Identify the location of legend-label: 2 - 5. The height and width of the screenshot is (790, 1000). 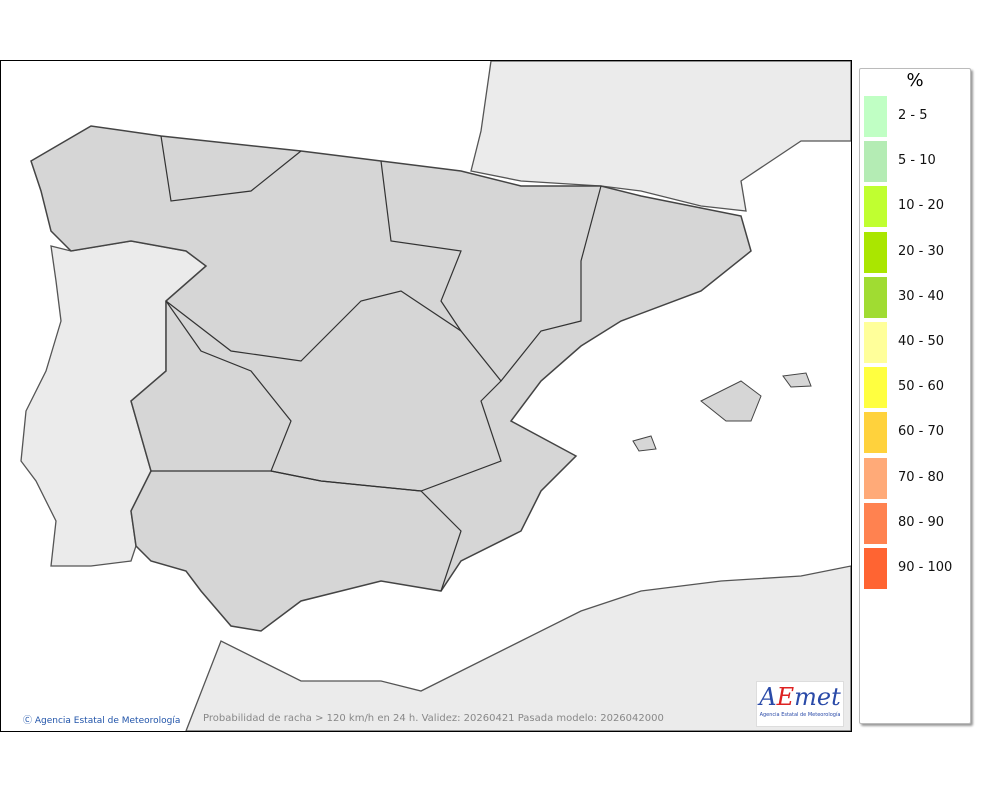
(913, 115).